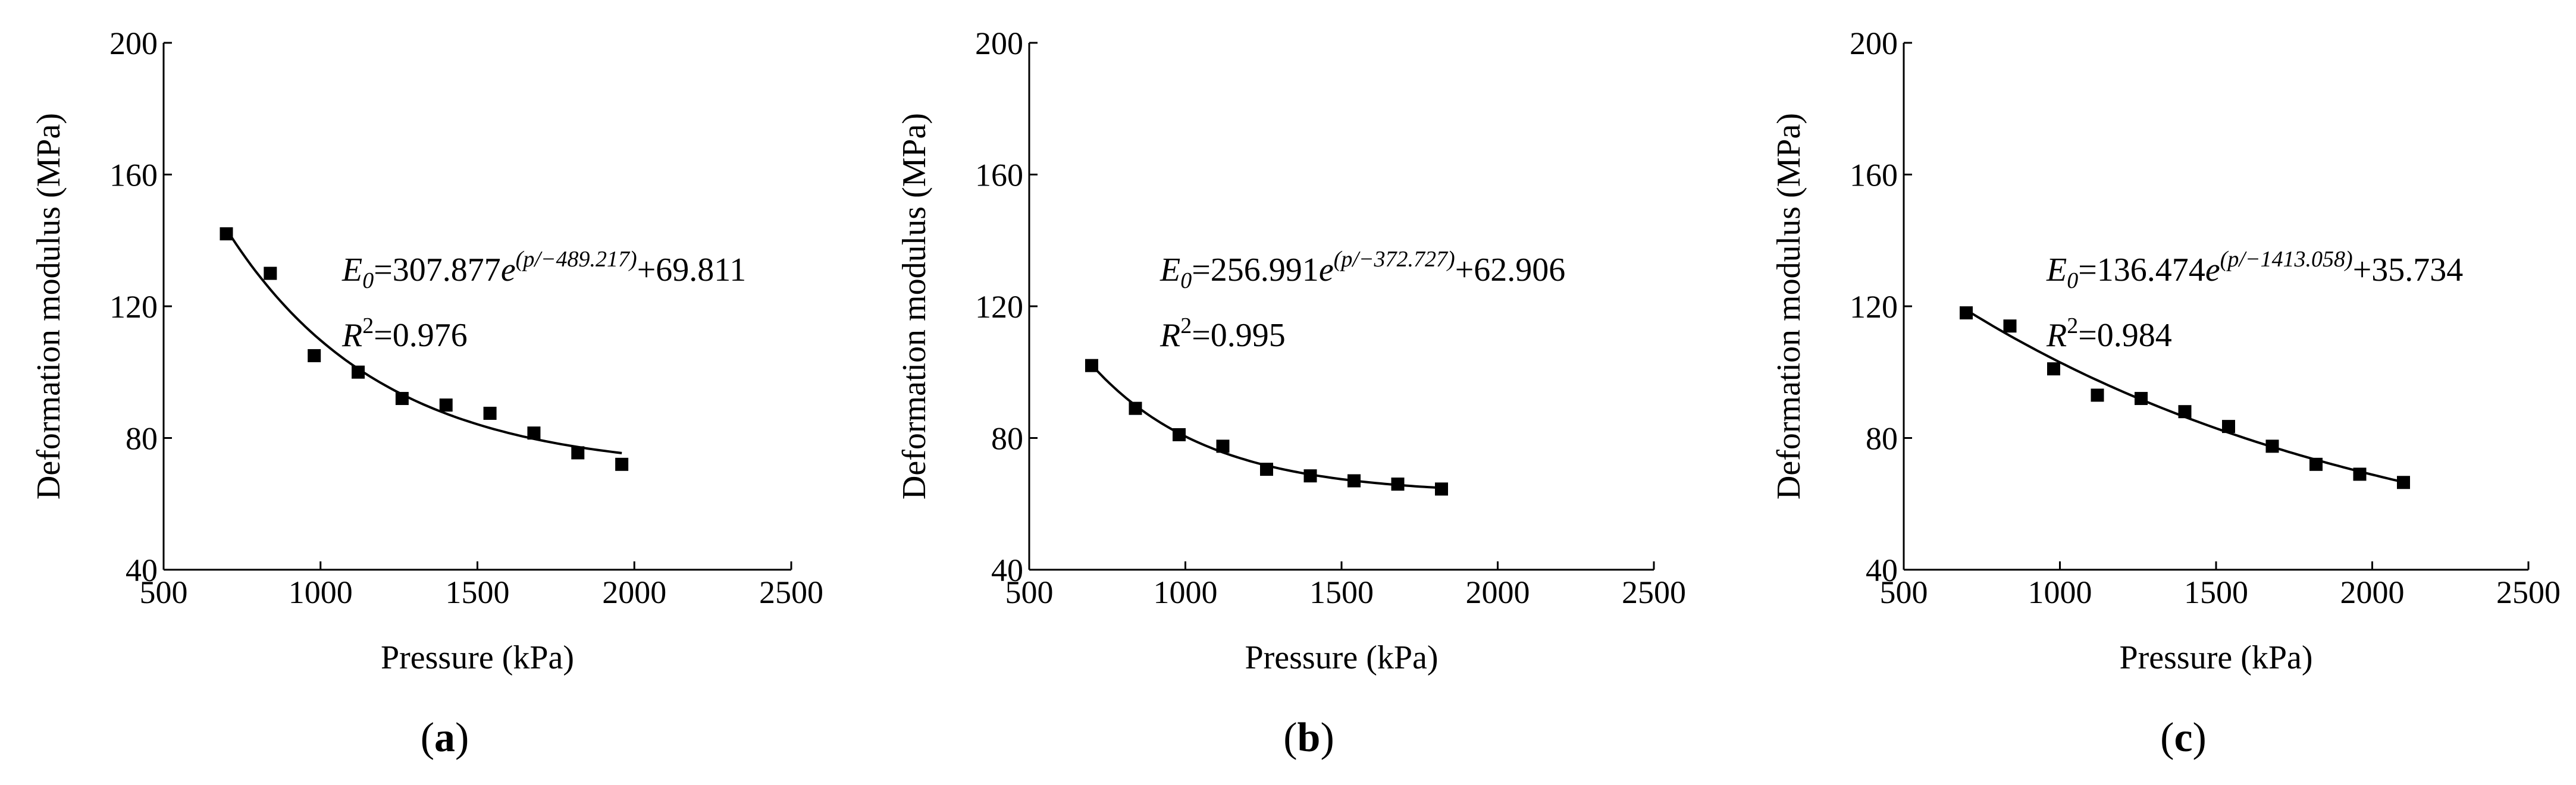 This screenshot has width=2576, height=785. I want to click on eq-coefficient: =136.474, so click(2141, 270).